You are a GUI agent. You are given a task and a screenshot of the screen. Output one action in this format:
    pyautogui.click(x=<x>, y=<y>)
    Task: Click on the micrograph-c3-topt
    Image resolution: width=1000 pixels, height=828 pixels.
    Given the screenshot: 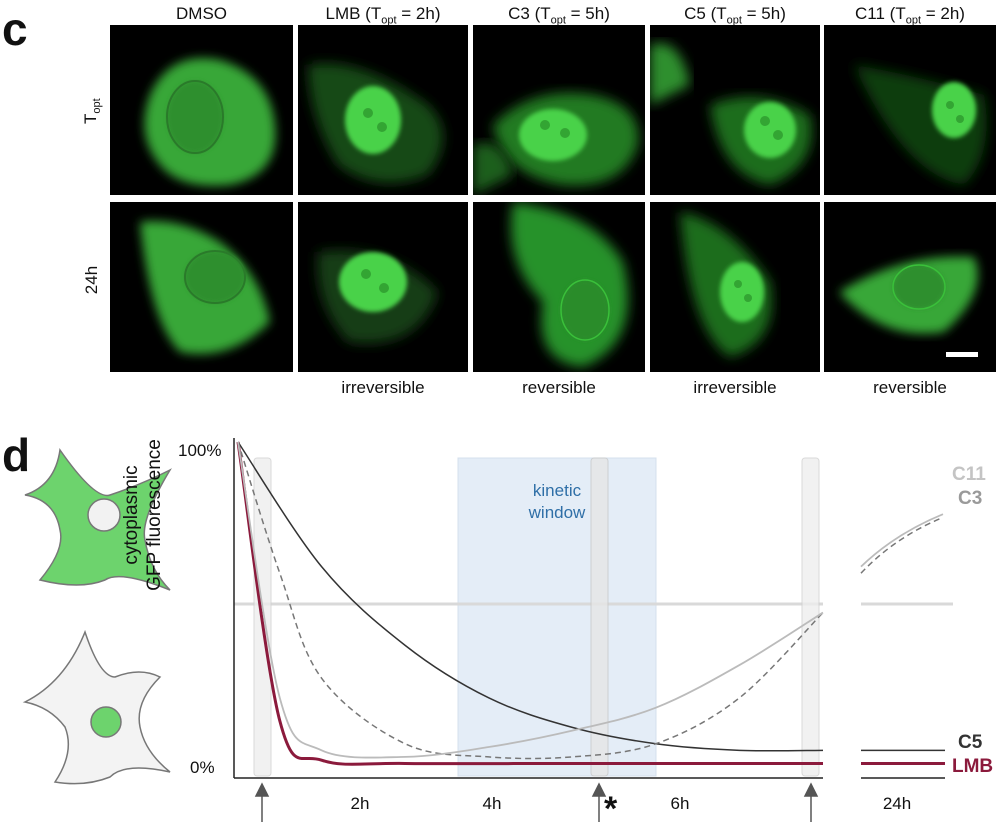 What is the action you would take?
    pyautogui.click(x=559, y=110)
    